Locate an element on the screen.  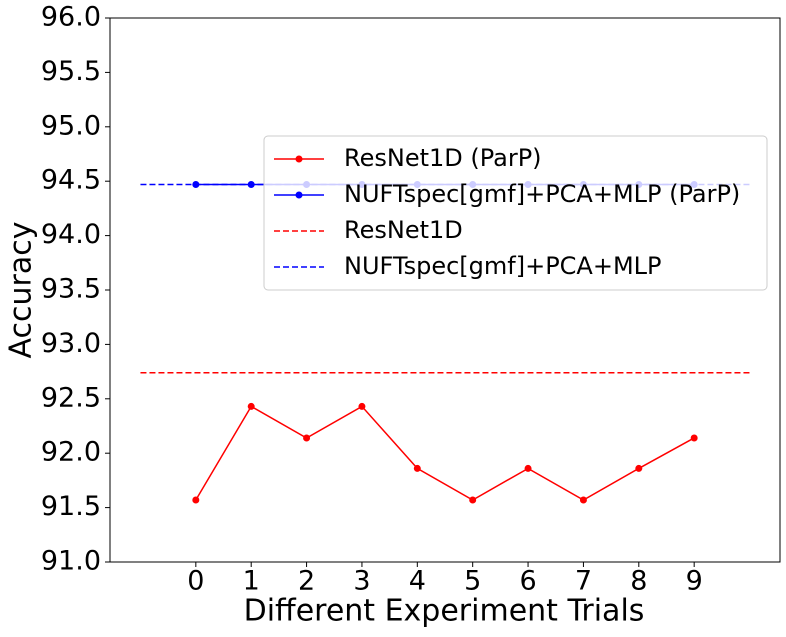
y-axis-label: Accuracy is located at coordinates (21, 290).